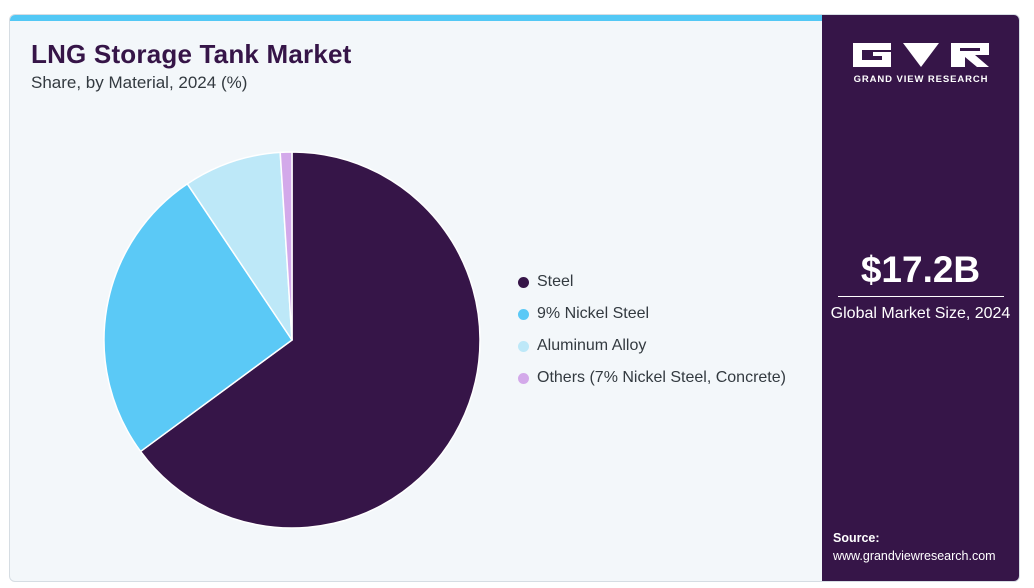 This screenshot has width=1034, height=588. I want to click on chart-subtitle: Share, by Material, 2024 (%), so click(139, 82).